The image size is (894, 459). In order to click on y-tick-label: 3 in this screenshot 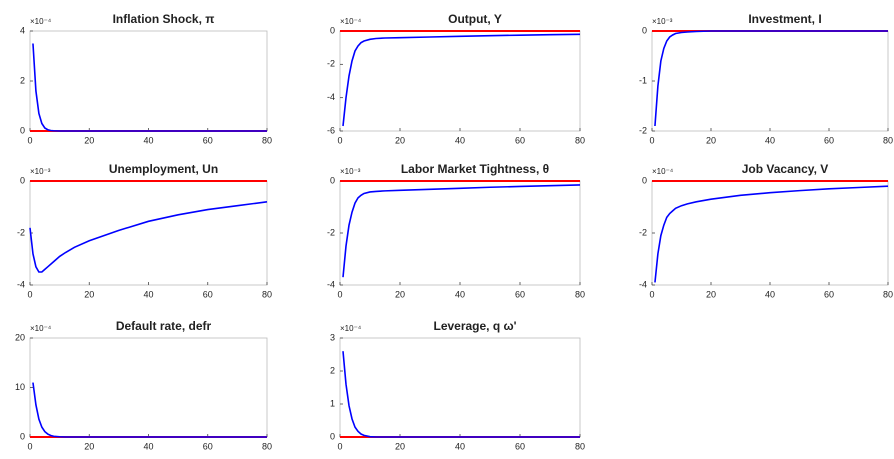, I will do `click(332, 337)`.